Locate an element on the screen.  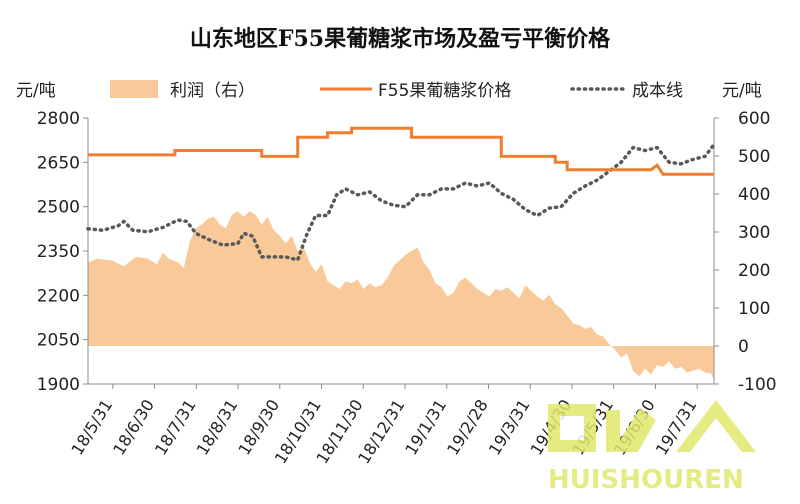
price-line-layer is located at coordinates (401, 151).